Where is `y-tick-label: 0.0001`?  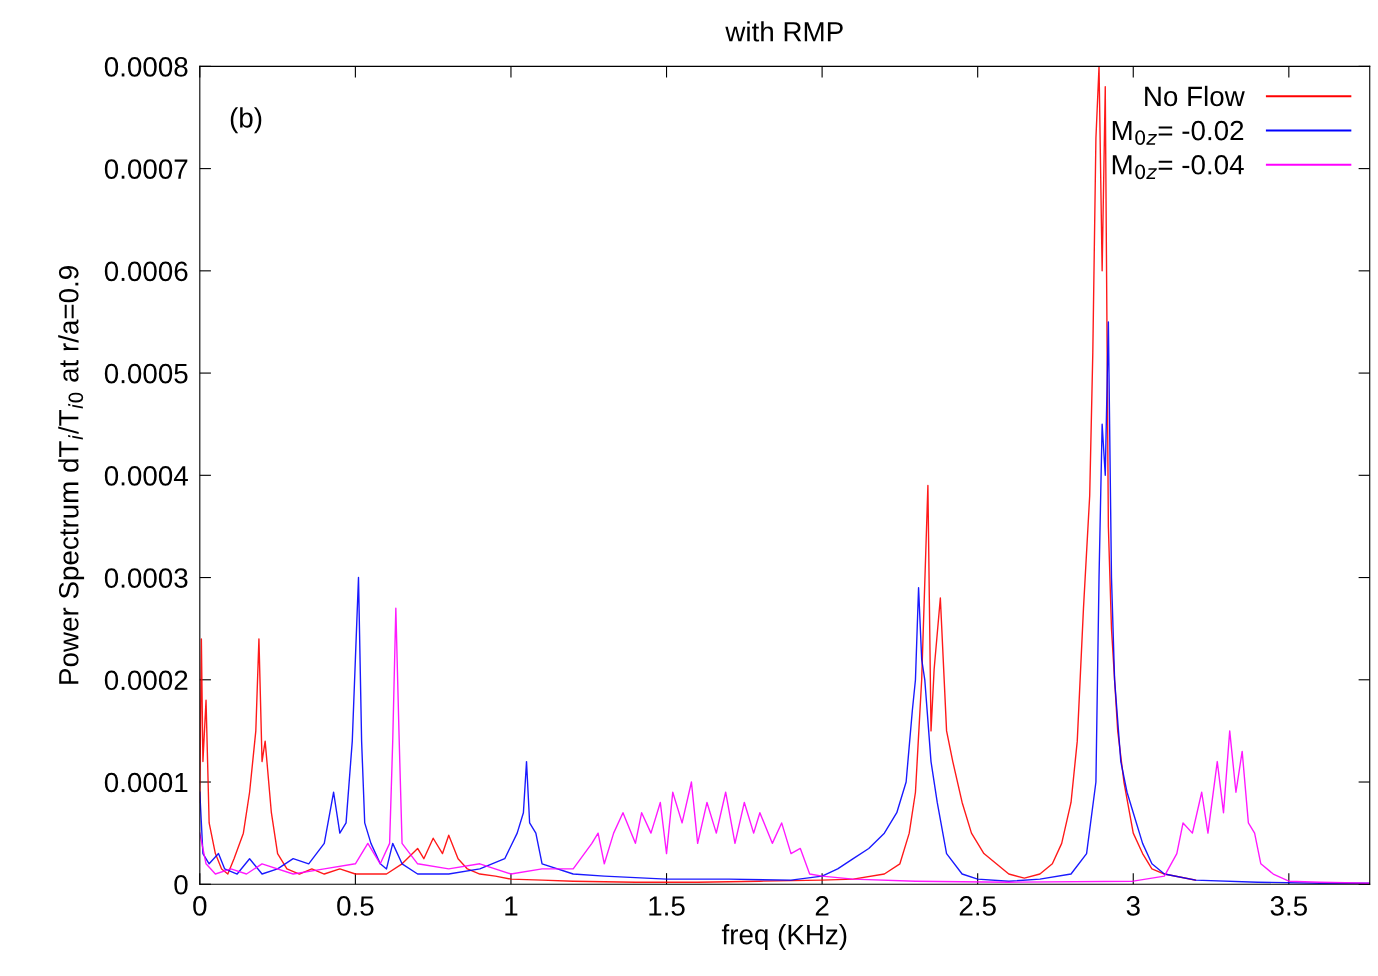 y-tick-label: 0.0001 is located at coordinates (146, 782).